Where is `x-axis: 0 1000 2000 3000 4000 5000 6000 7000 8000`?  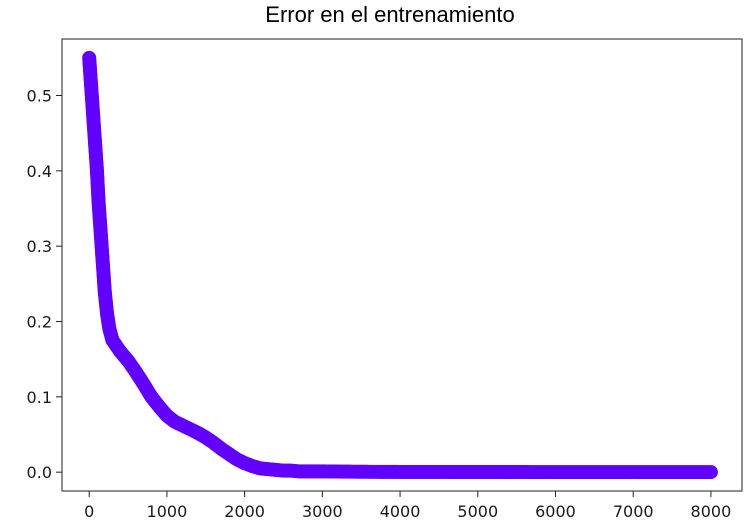 x-axis: 0 1000 2000 3000 4000 5000 6000 7000 8000 is located at coordinates (407, 506).